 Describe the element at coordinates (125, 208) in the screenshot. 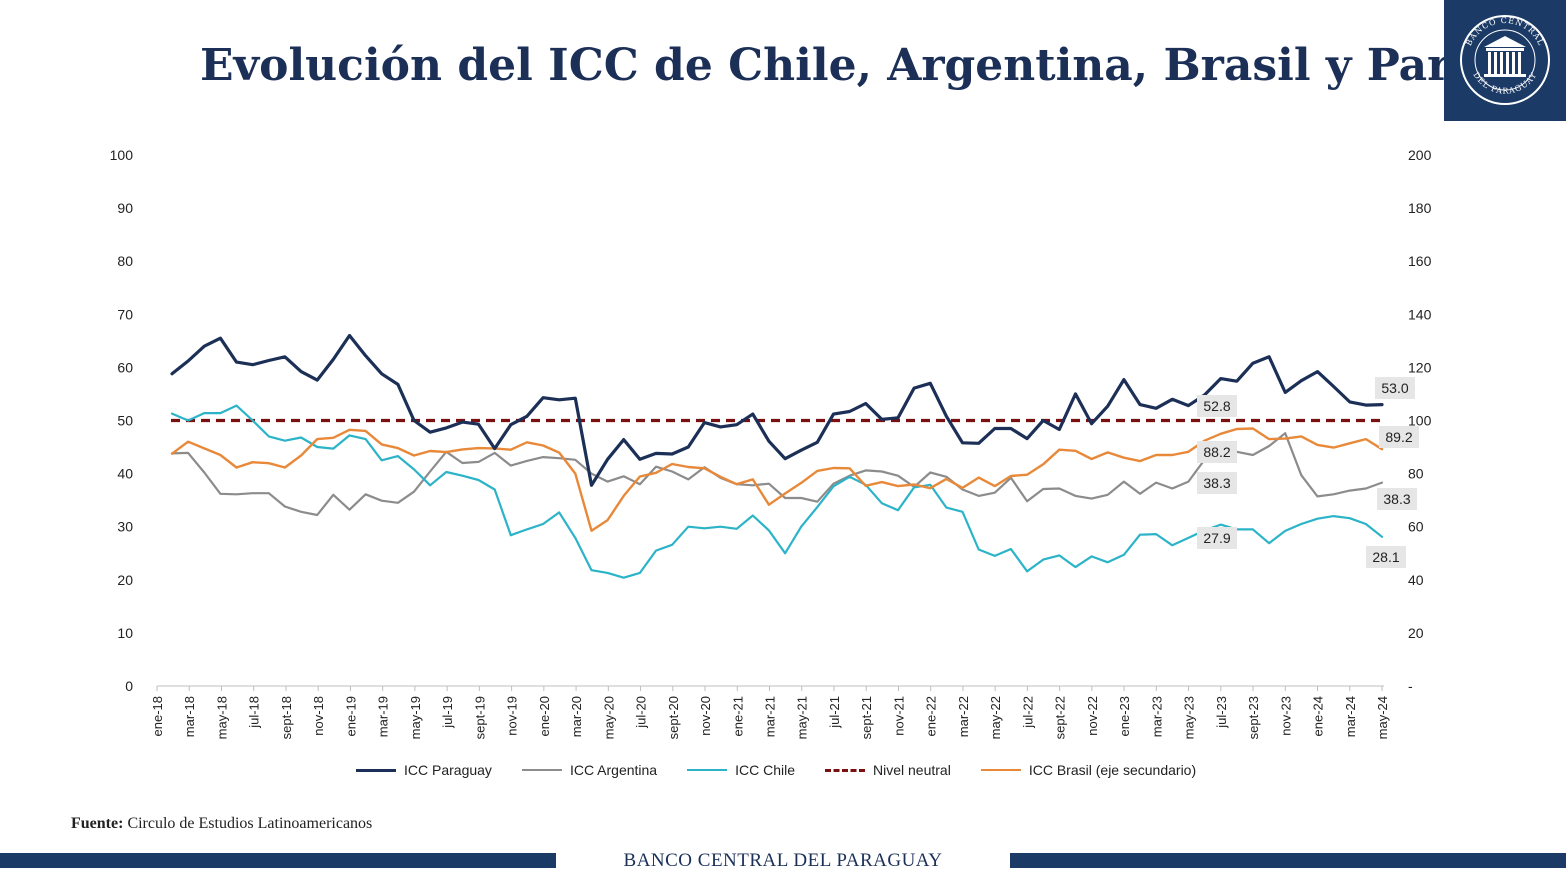

I see `y-tick-label: 90` at that location.